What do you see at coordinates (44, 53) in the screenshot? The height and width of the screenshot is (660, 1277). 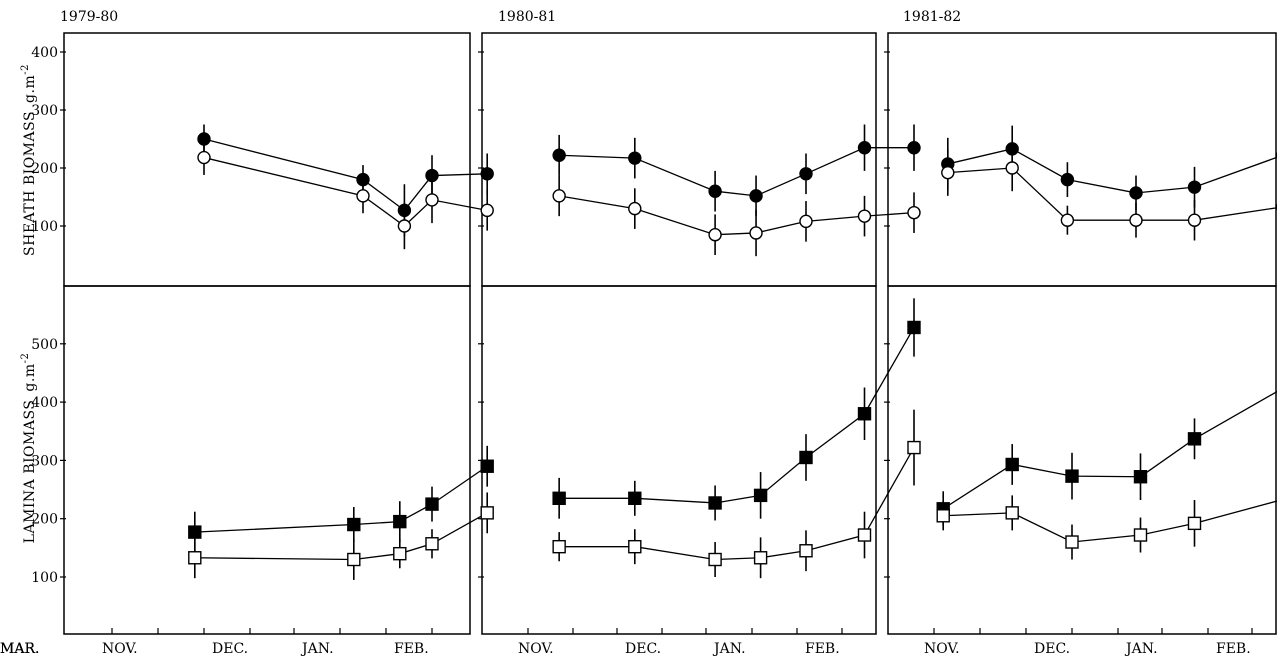 I see `sheath-y-tick-label-3: 400` at bounding box center [44, 53].